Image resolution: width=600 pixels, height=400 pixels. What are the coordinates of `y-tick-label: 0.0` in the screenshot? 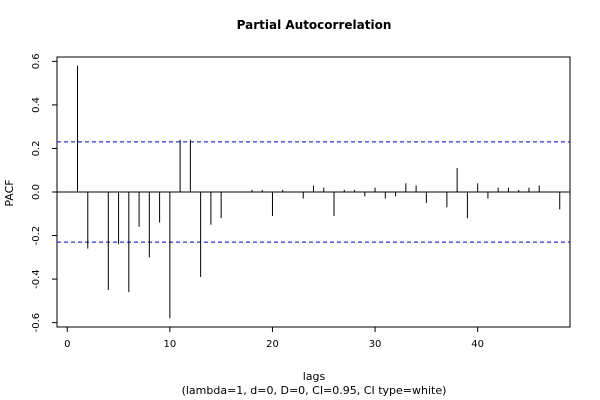 It's located at (36, 192).